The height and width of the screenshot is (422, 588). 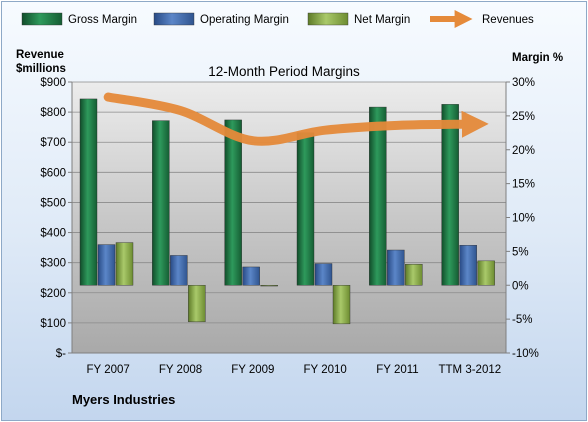 What do you see at coordinates (102, 20) in the screenshot?
I see `legend-label: Gross Margin` at bounding box center [102, 20].